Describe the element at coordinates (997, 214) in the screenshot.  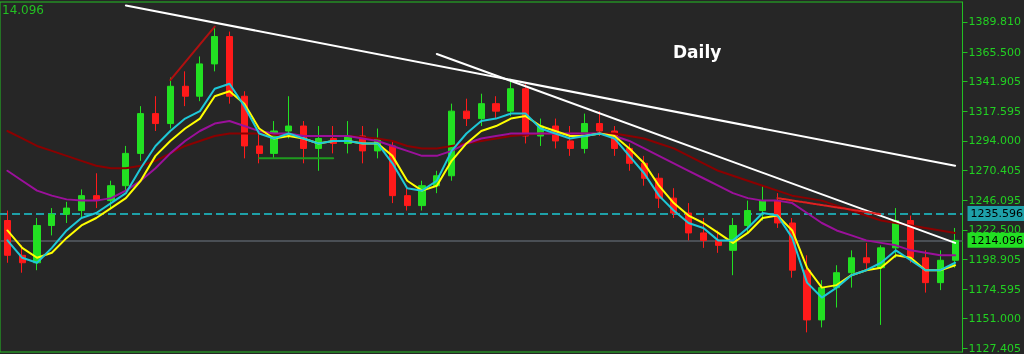
I see `ref-line-label: 1235.596` at that location.